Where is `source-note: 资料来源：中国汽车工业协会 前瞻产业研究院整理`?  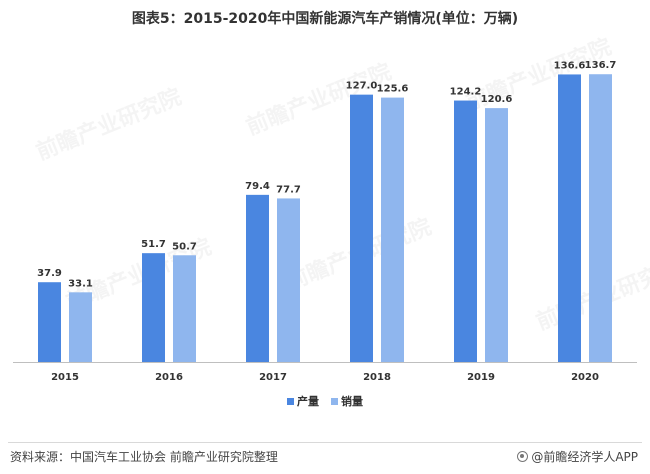 source-note: 资料来源：中国汽车工业协会 前瞻产业研究院整理 is located at coordinates (144, 457).